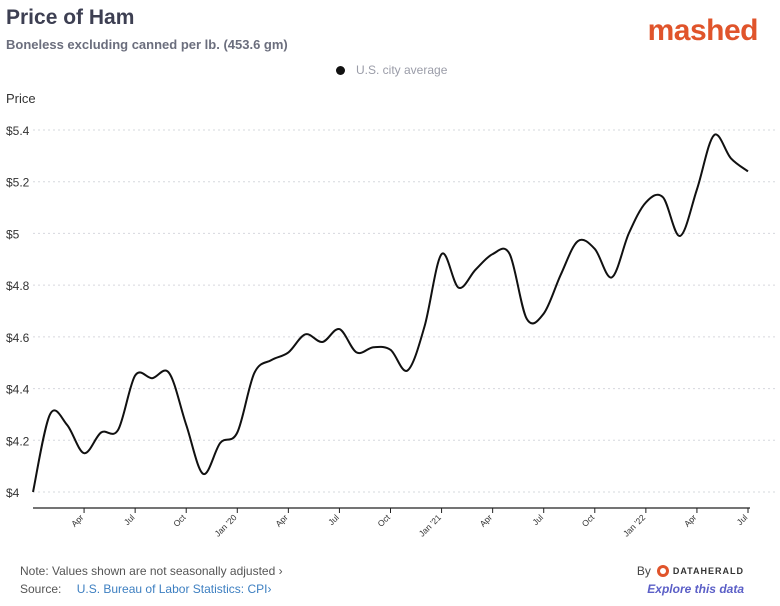 This screenshot has height=606, width=780. What do you see at coordinates (18, 441) in the screenshot?
I see `y-tick-label: $4.2` at bounding box center [18, 441].